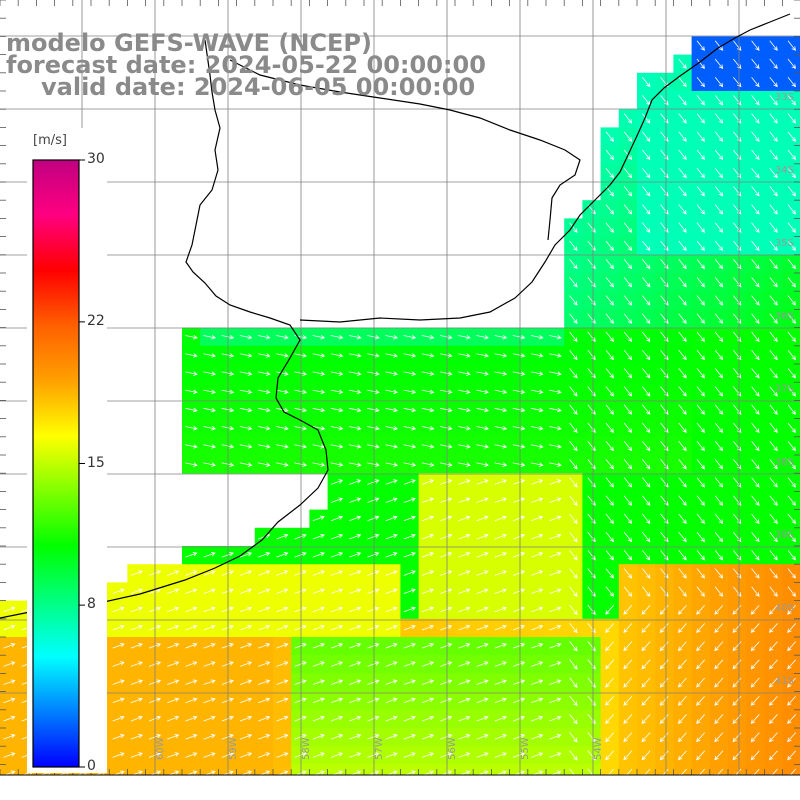 The image size is (800, 800). Describe the element at coordinates (784, 535) in the screenshot. I see `latitude-label: 39S` at that location.